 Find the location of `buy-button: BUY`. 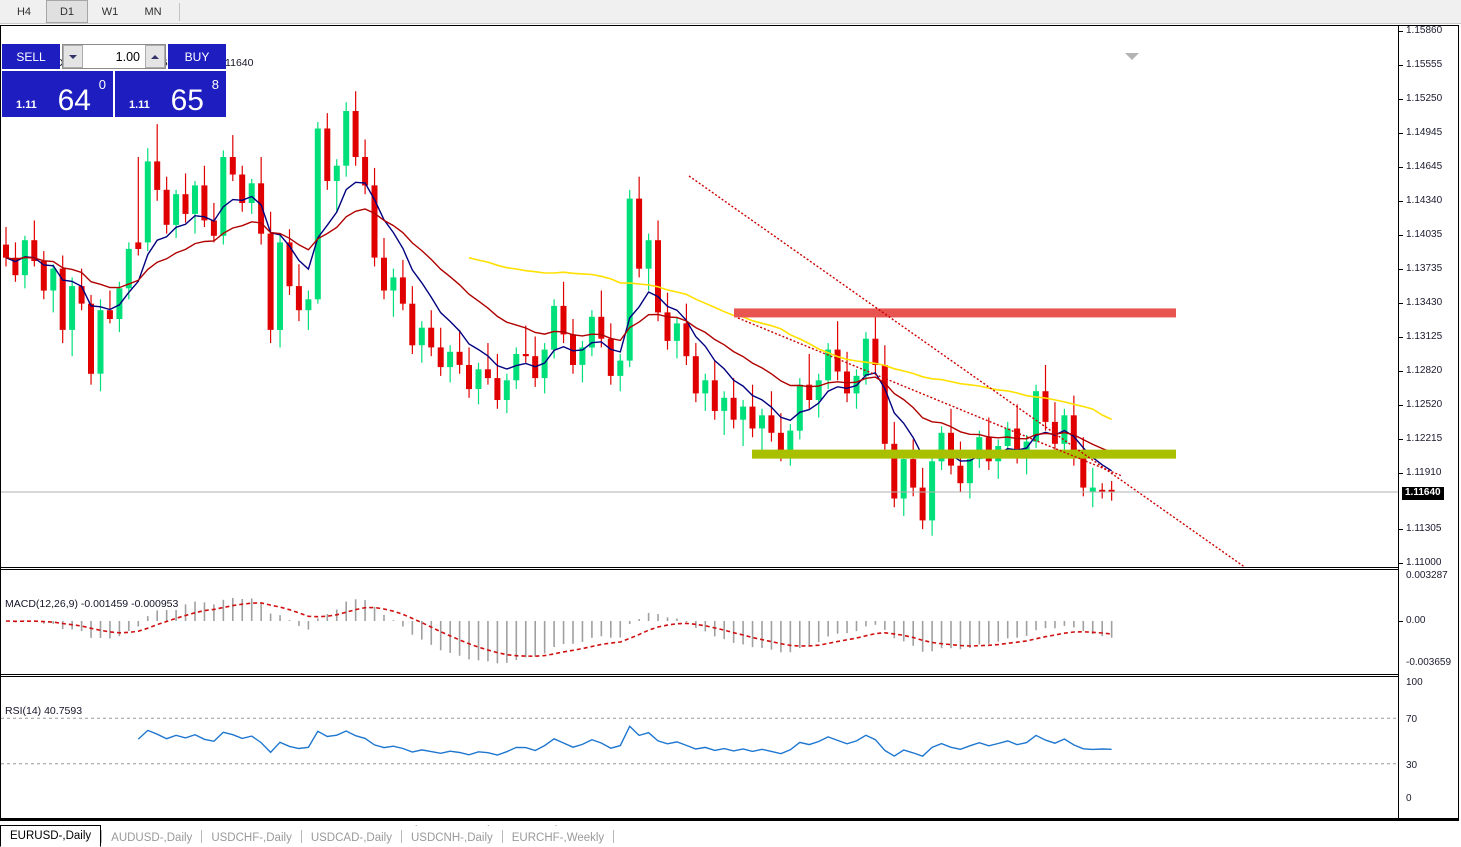

buy-button: BUY is located at coordinates (197, 56).